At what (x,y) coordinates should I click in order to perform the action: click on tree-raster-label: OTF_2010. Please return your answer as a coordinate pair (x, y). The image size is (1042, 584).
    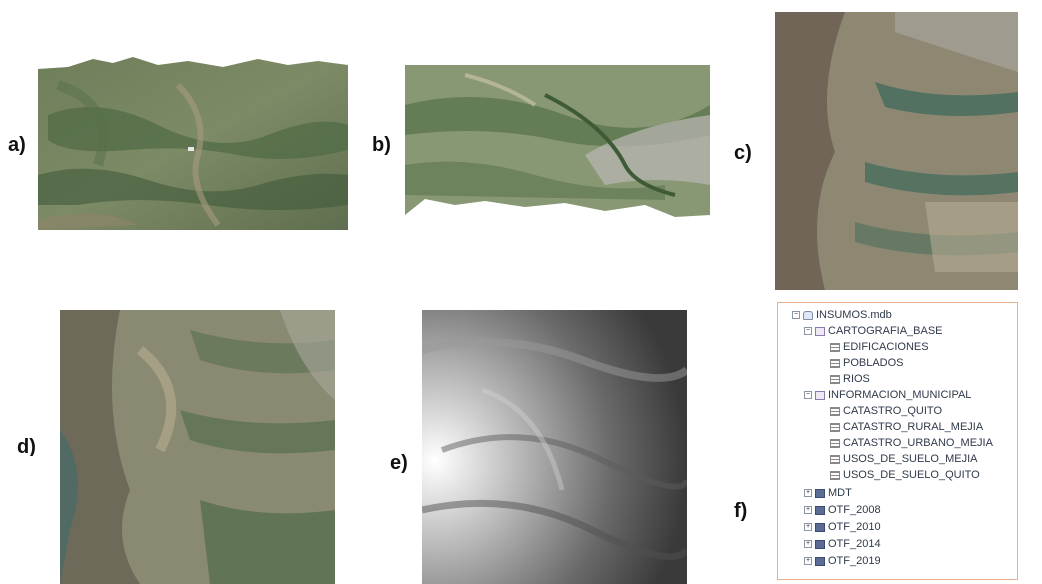
    Looking at the image, I should click on (854, 527).